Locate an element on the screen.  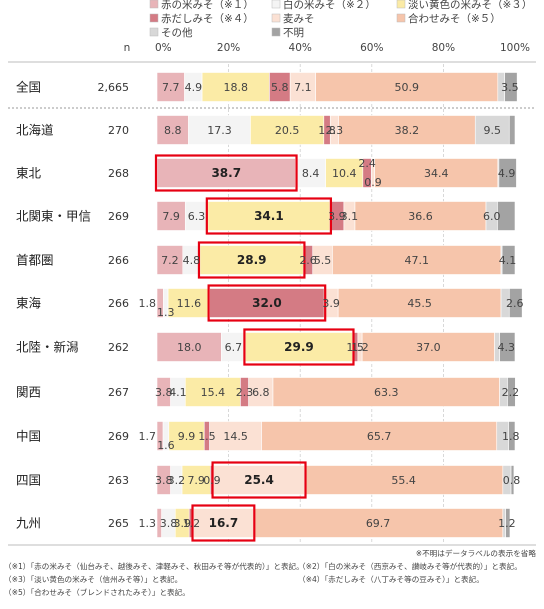
value-label: 14.5 is located at coordinates (235, 436).